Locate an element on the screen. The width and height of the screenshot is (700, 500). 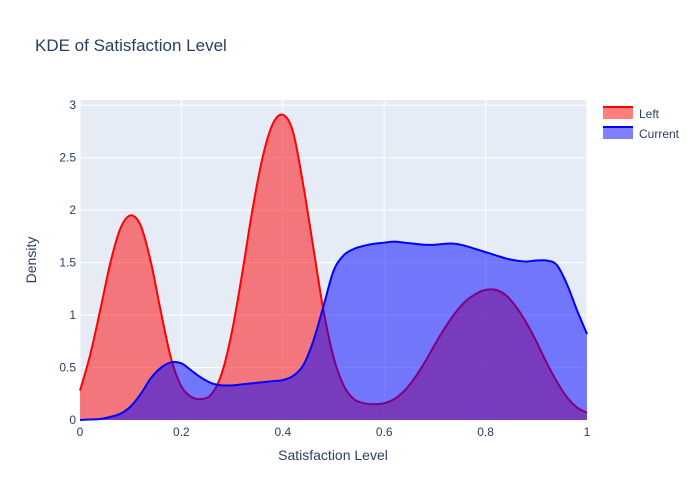
y-tick-labels: 0 0.5 1 1.5 2 2.5 3 is located at coordinates (67, 262).